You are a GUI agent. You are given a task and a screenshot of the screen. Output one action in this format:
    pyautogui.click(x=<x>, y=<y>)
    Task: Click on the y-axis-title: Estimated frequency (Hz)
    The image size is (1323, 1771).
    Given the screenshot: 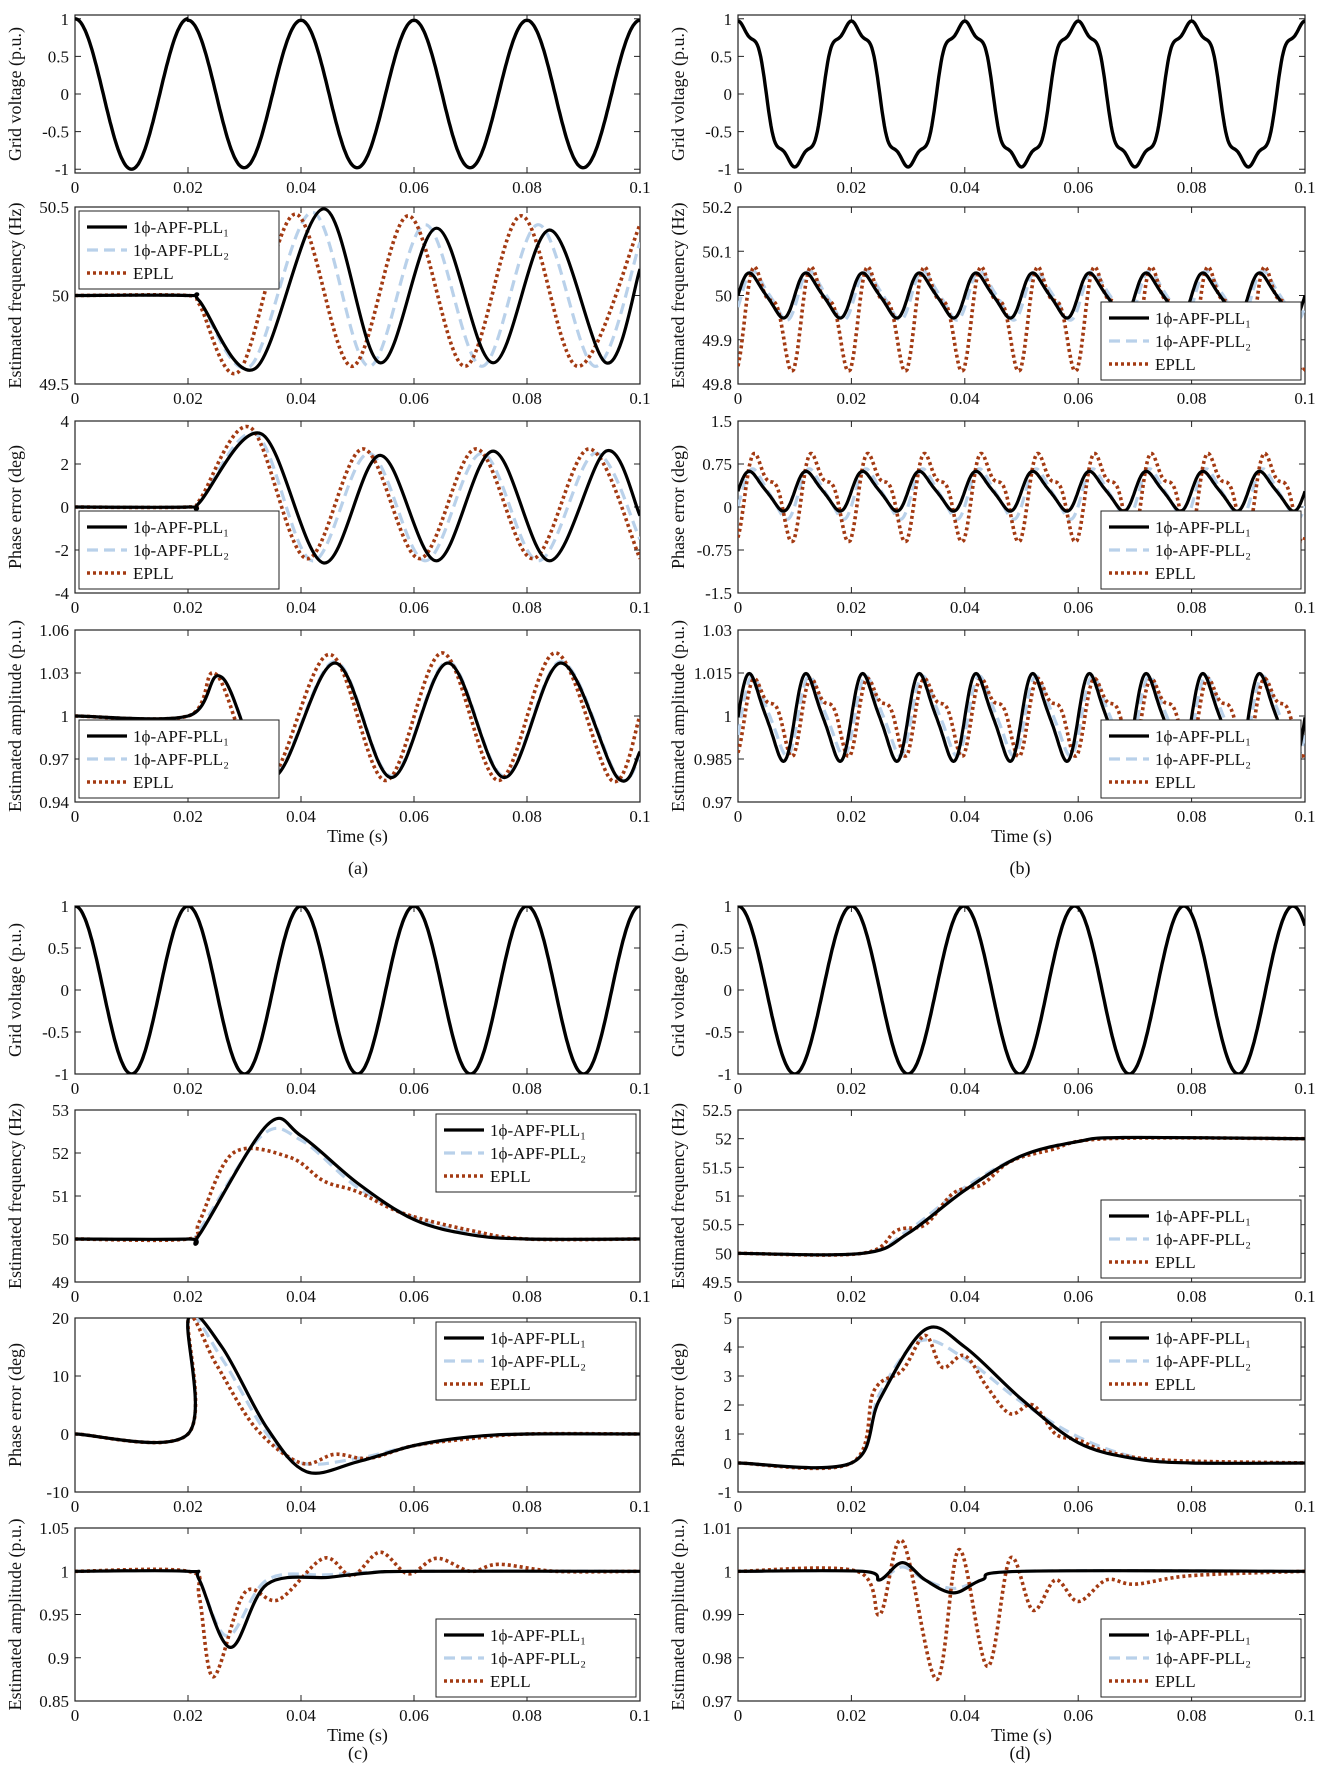 What is the action you would take?
    pyautogui.click(x=678, y=296)
    